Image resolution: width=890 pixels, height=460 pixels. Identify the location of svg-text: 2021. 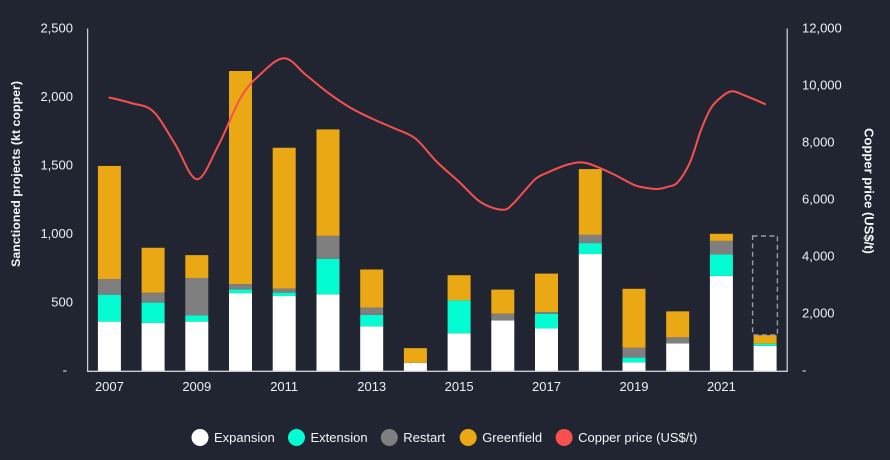
(721, 386).